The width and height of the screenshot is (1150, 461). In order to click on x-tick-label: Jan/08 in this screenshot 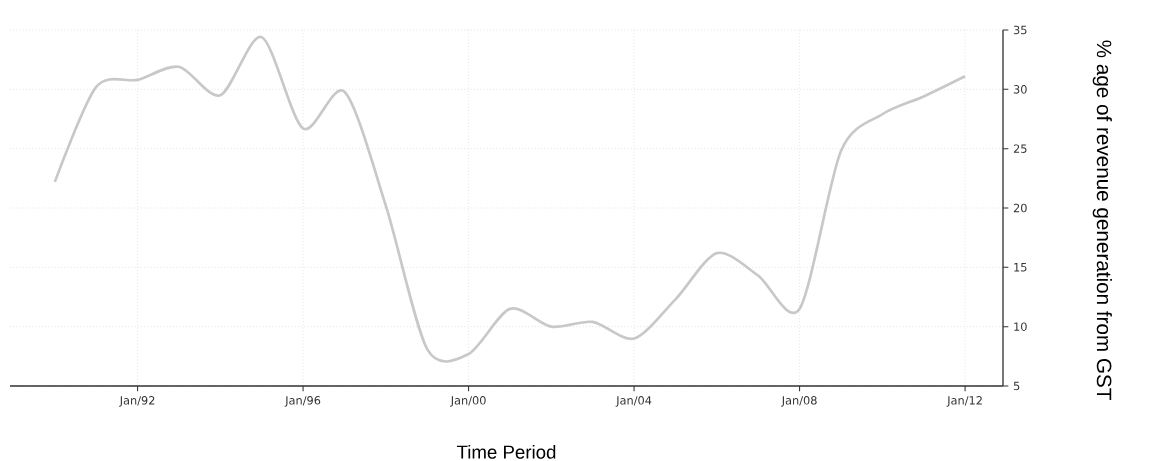, I will do `click(799, 401)`.